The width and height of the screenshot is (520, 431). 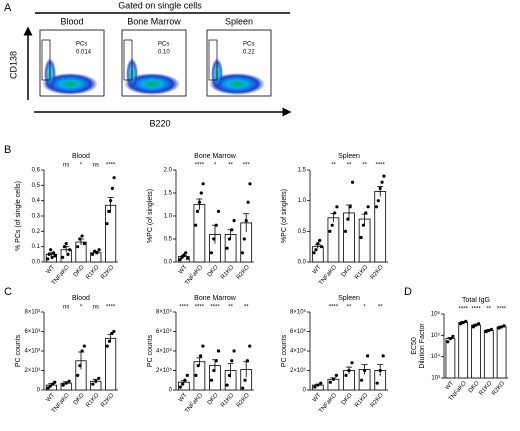 What do you see at coordinates (18, 216) in the screenshot?
I see `y-axis-label: % PCs (of single cells)` at bounding box center [18, 216].